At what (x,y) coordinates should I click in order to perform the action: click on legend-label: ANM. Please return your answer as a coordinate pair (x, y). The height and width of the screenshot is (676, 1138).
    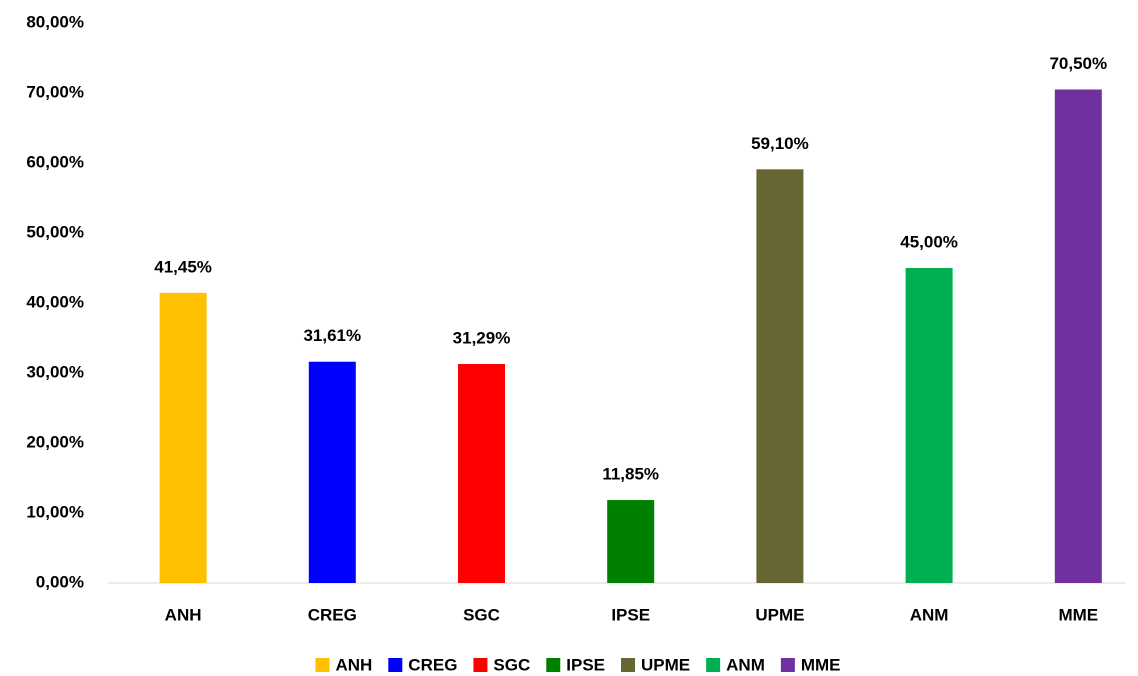
    Looking at the image, I should click on (745, 664).